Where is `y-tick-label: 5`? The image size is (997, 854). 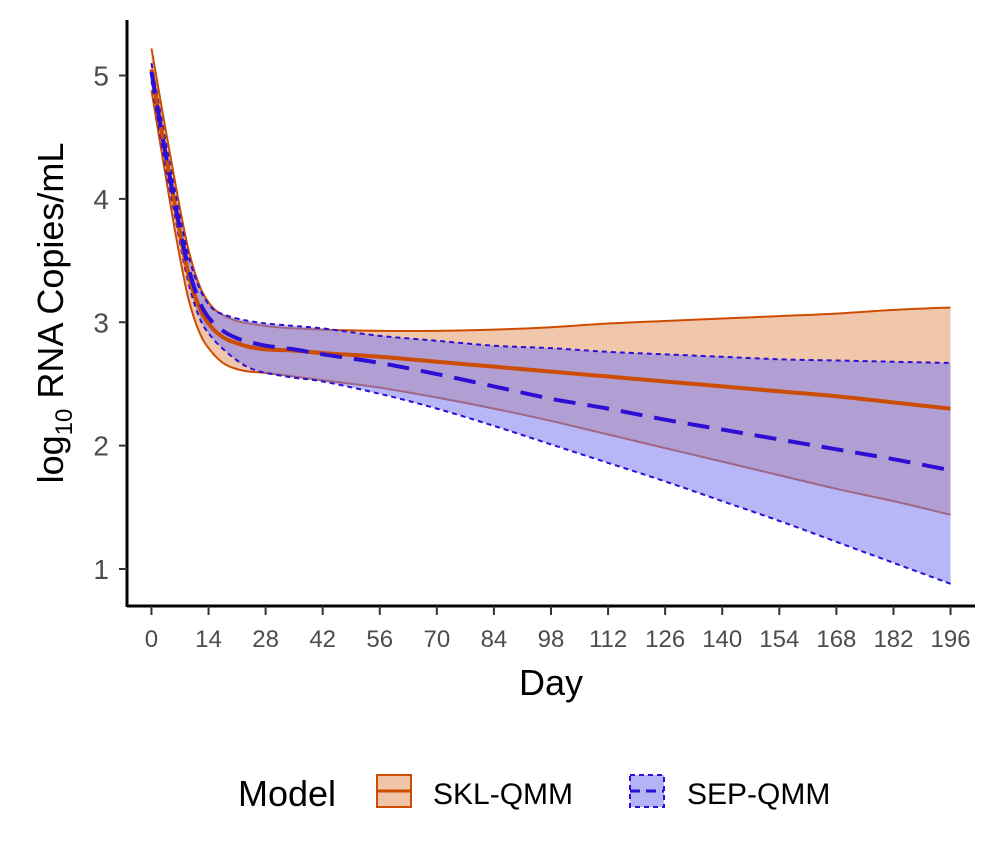 y-tick-label: 5 is located at coordinates (101, 76).